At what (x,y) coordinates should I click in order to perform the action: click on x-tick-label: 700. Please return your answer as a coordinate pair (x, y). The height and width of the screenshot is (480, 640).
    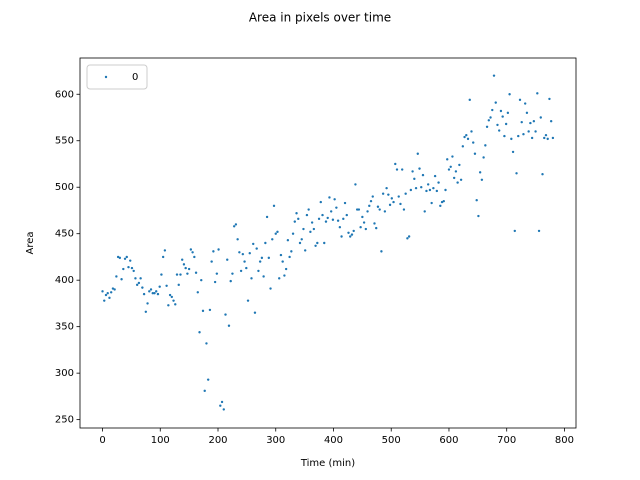
    Looking at the image, I should click on (506, 440).